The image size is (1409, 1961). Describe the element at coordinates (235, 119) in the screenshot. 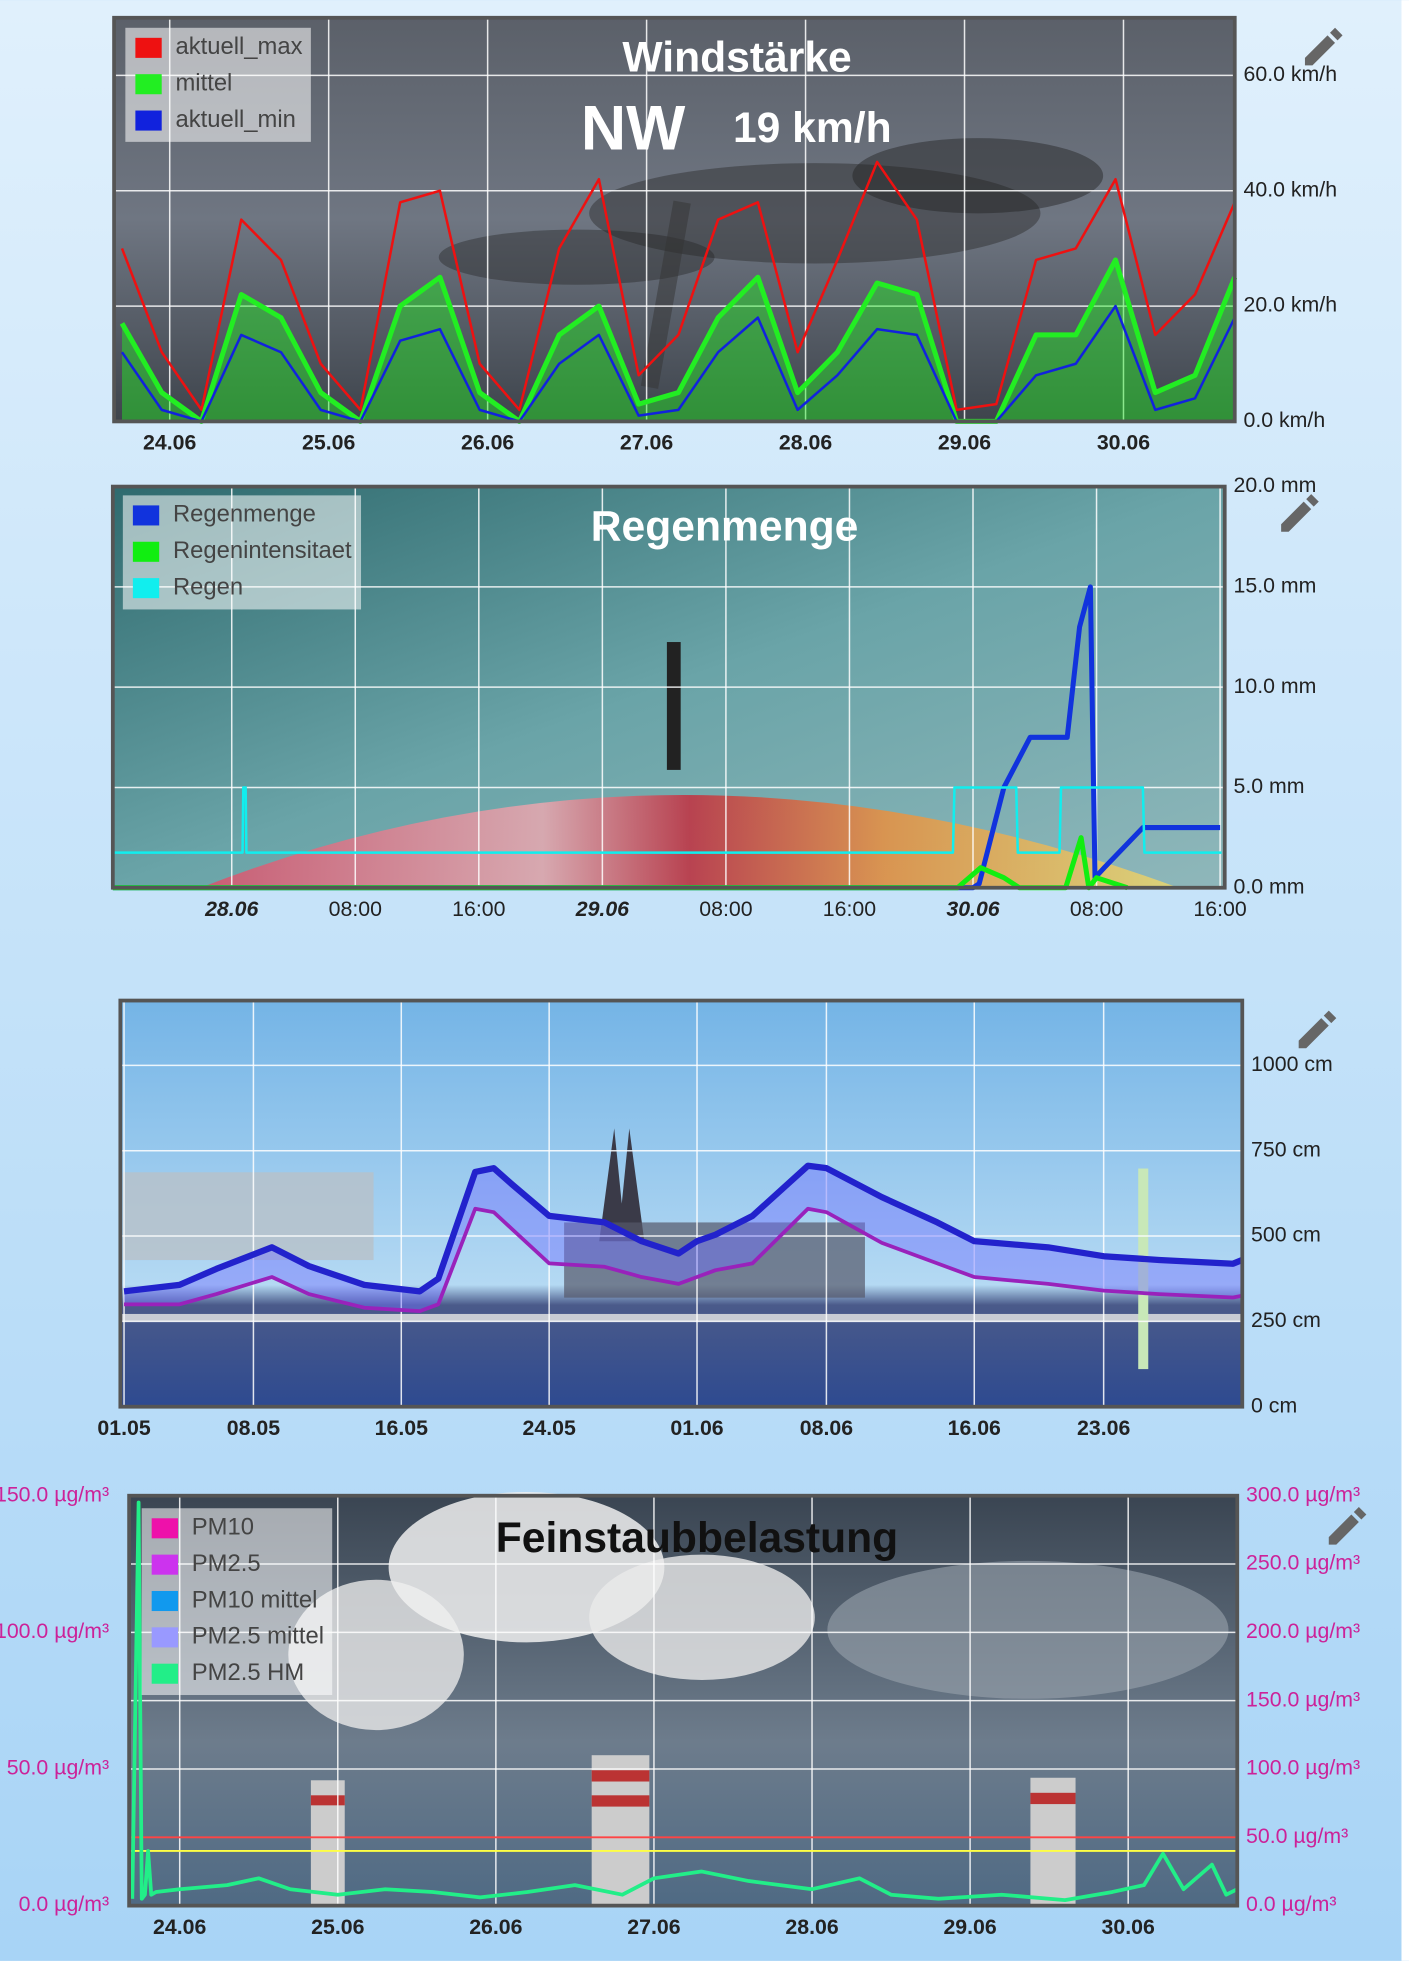

I see `legend-label: aktuell_min` at that location.